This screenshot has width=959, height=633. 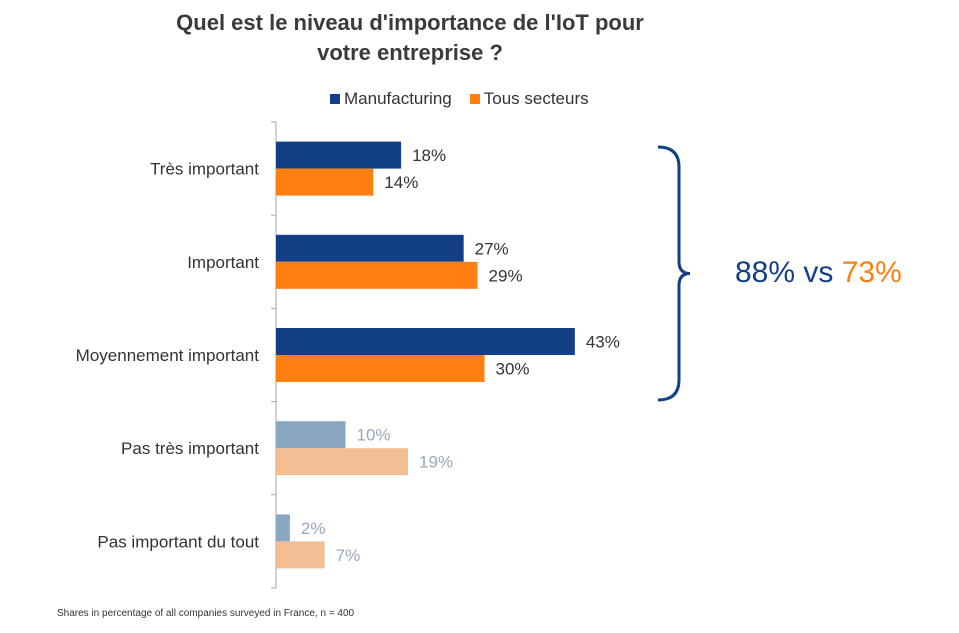 I want to click on summary-annotation: 88% vs 73%, so click(x=818, y=273).